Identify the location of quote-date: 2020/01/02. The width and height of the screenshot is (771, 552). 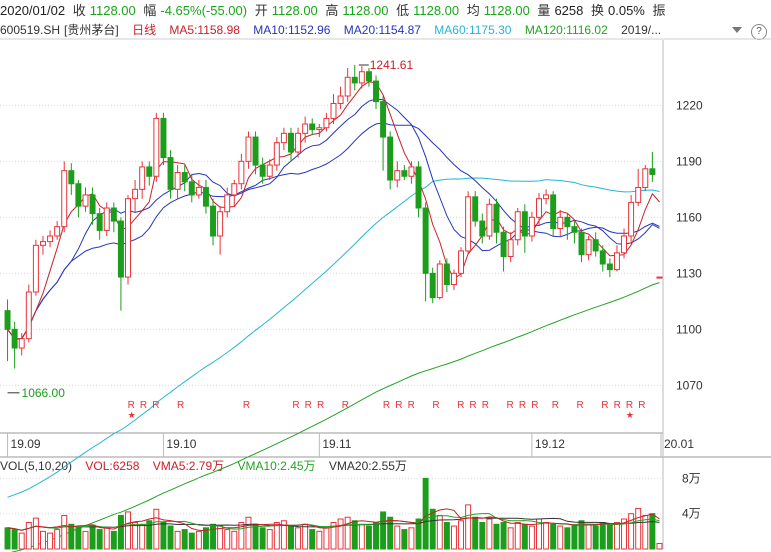
(33, 10).